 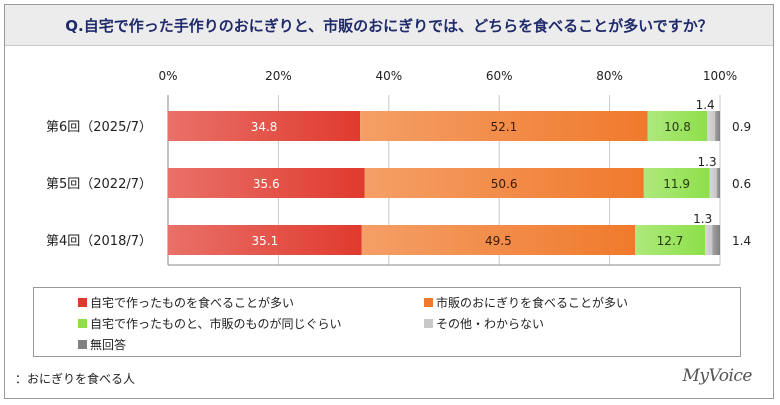 What do you see at coordinates (278, 76) in the screenshot?
I see `x-tick-label: 20%` at bounding box center [278, 76].